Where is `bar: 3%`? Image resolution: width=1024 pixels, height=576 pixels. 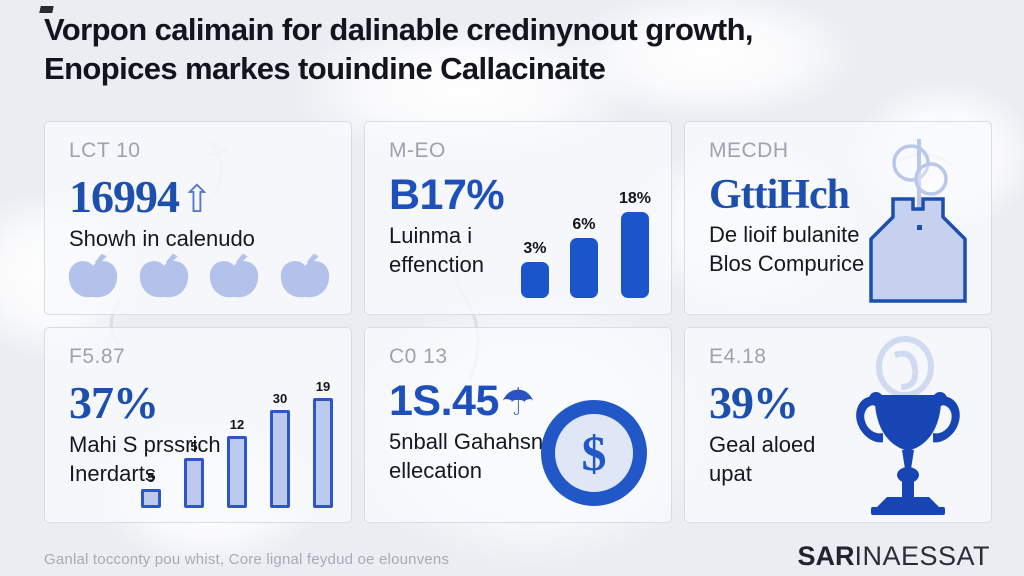
bar: 3% is located at coordinates (534, 269).